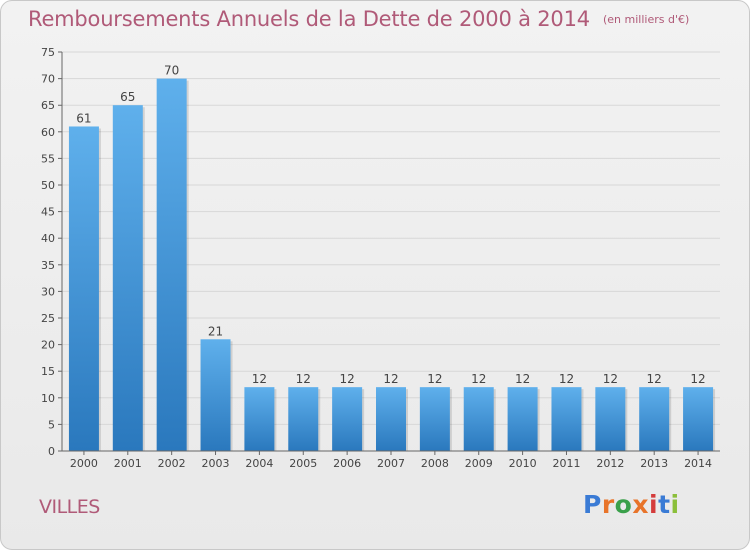 The width and height of the screenshot is (750, 550). What do you see at coordinates (83, 118) in the screenshot?
I see `data-label: 61` at bounding box center [83, 118].